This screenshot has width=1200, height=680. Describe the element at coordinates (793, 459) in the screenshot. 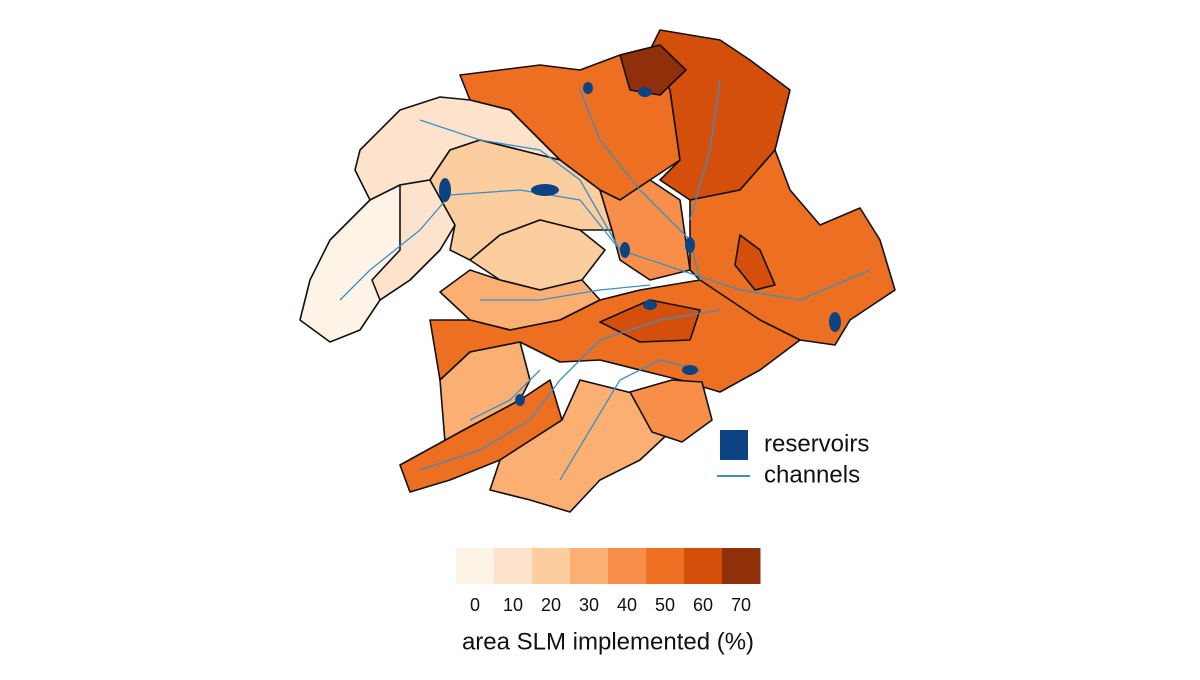

I see `legend: reservoirs channels` at that location.